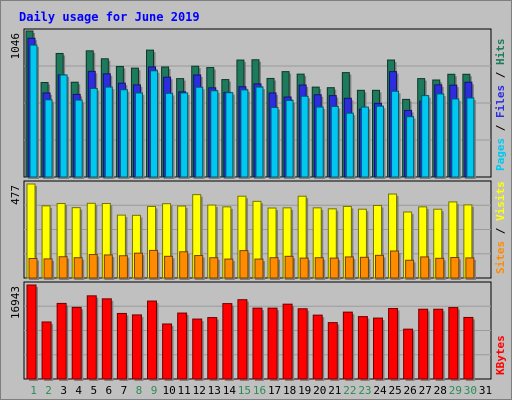 This screenshot has width=512, height=400. What do you see at coordinates (230, 390) in the screenshot?
I see `x-tick-label: 14` at bounding box center [230, 390].